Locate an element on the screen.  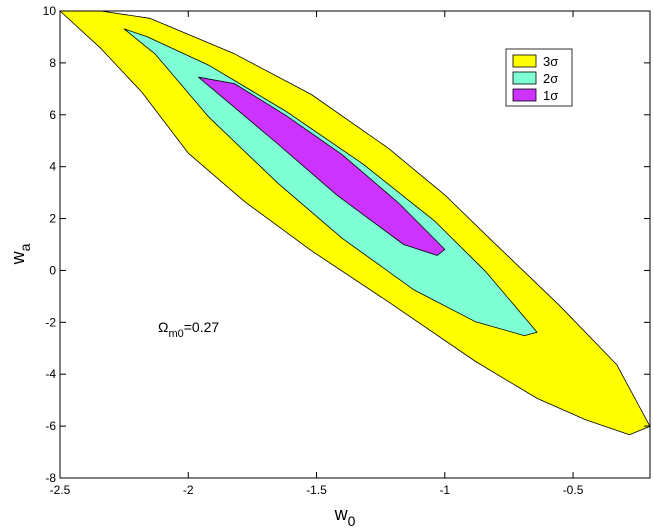
legend-label-2sigma: 2σ is located at coordinates (550, 78).